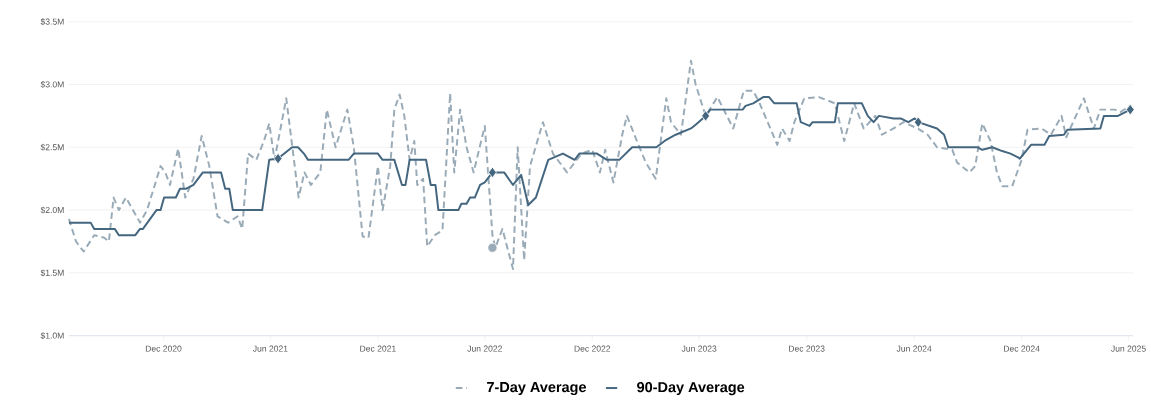  Describe the element at coordinates (1128, 348) in the screenshot. I see `x-tick-label: Jun 2025` at that location.